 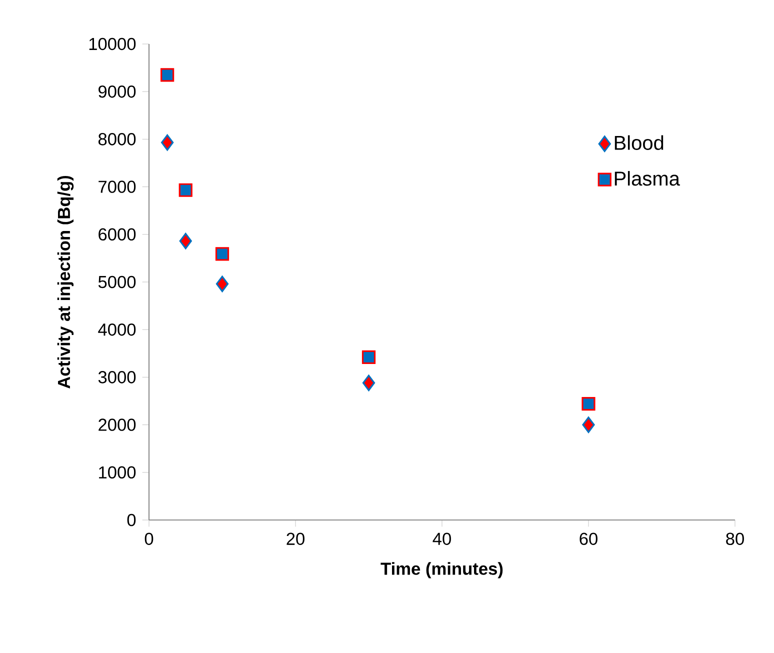 I want to click on y-tick-label: 9000, so click(x=117, y=91).